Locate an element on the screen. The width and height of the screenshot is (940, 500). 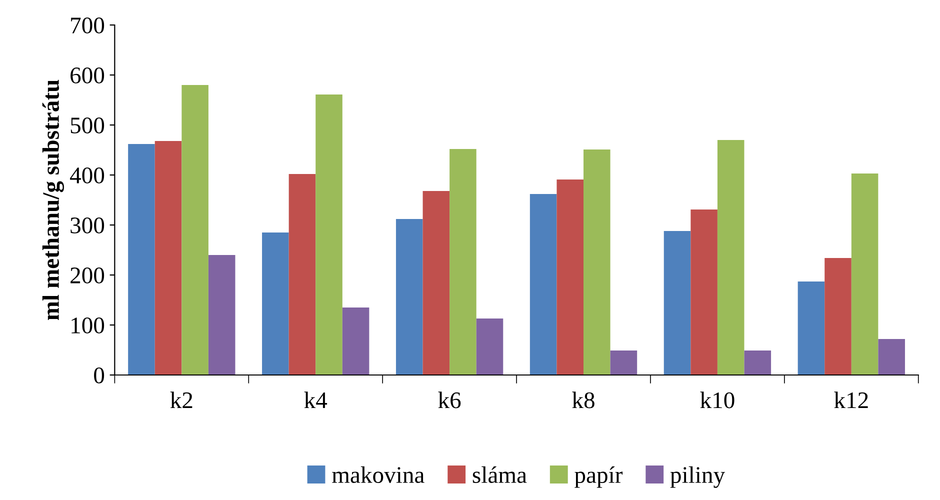
y-tick-label: 300 is located at coordinates (87, 225).